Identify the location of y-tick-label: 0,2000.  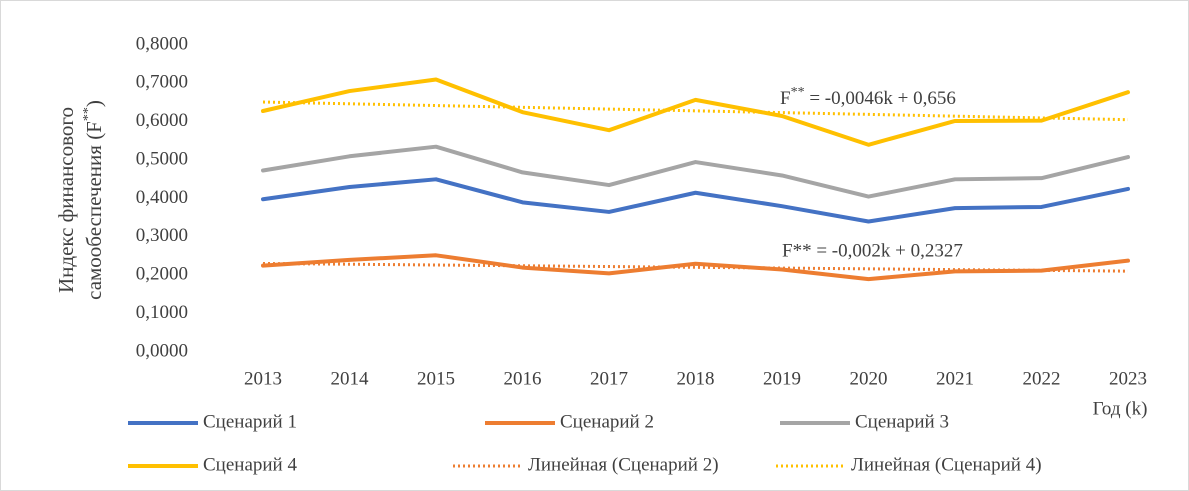
(162, 274).